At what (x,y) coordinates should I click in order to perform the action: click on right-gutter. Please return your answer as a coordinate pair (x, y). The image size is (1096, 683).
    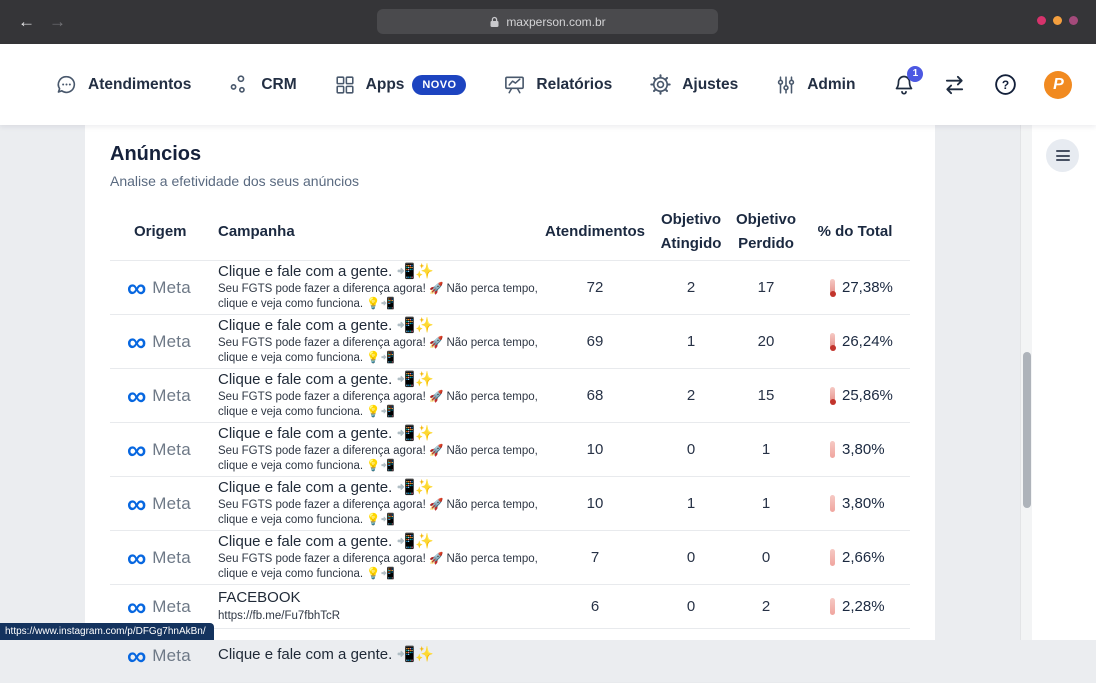
    Looking at the image, I should click on (977, 382).